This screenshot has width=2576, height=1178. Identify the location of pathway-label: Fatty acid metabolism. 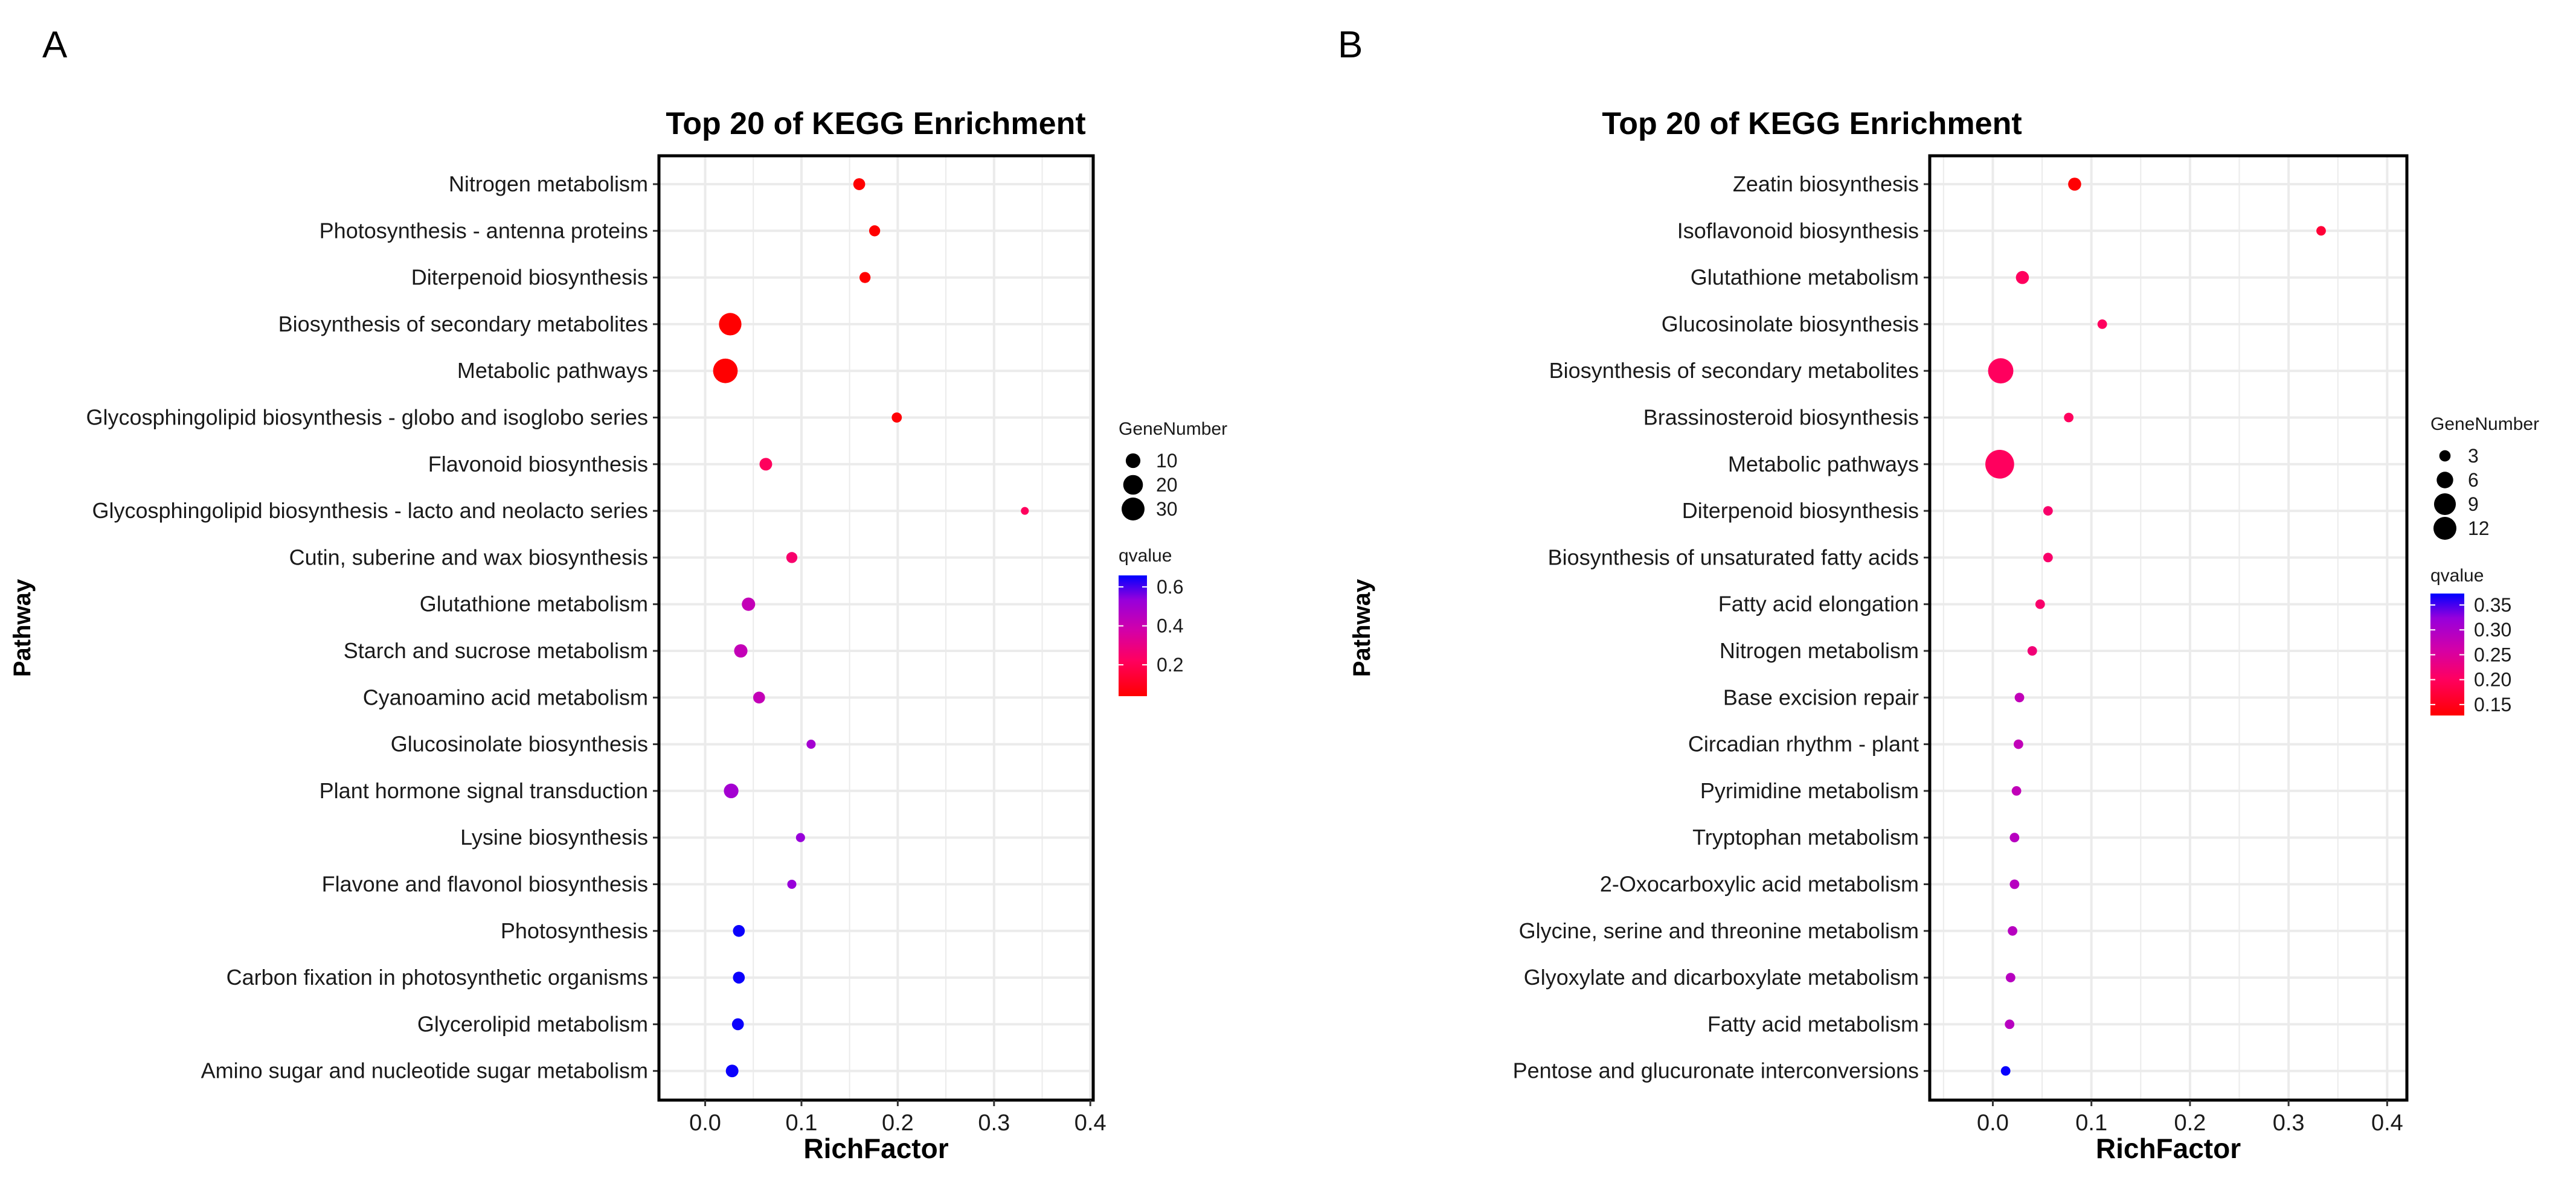
(1813, 1023).